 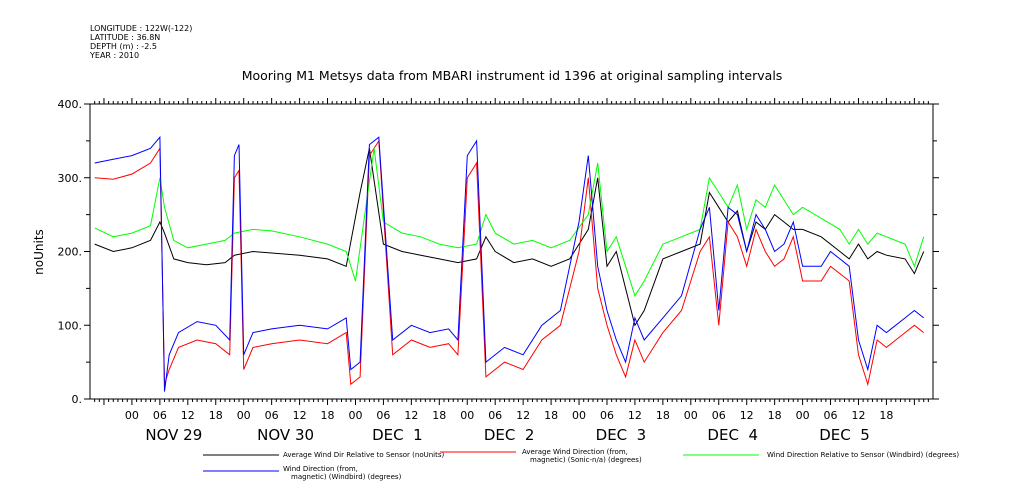 What do you see at coordinates (173, 435) in the screenshot?
I see `day-label: NOV 29` at bounding box center [173, 435].